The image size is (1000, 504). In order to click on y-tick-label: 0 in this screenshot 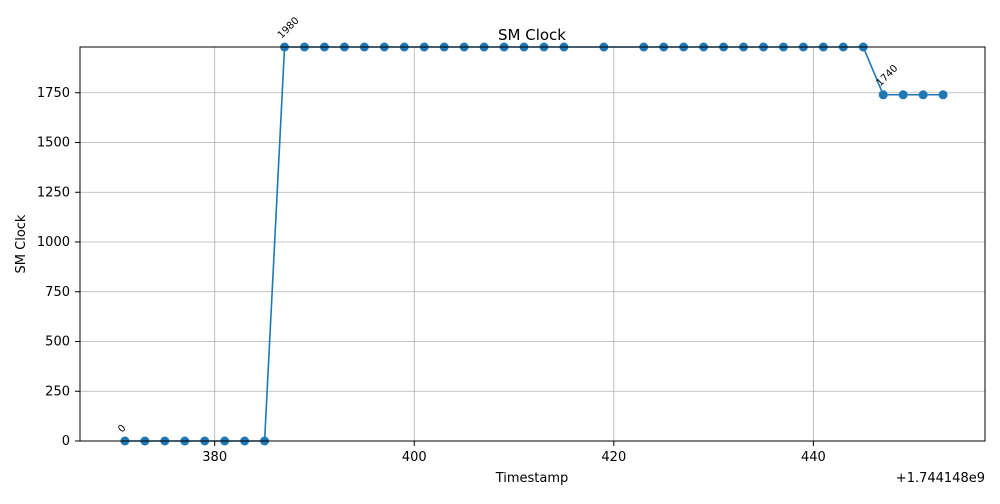, I will do `click(66, 441)`.